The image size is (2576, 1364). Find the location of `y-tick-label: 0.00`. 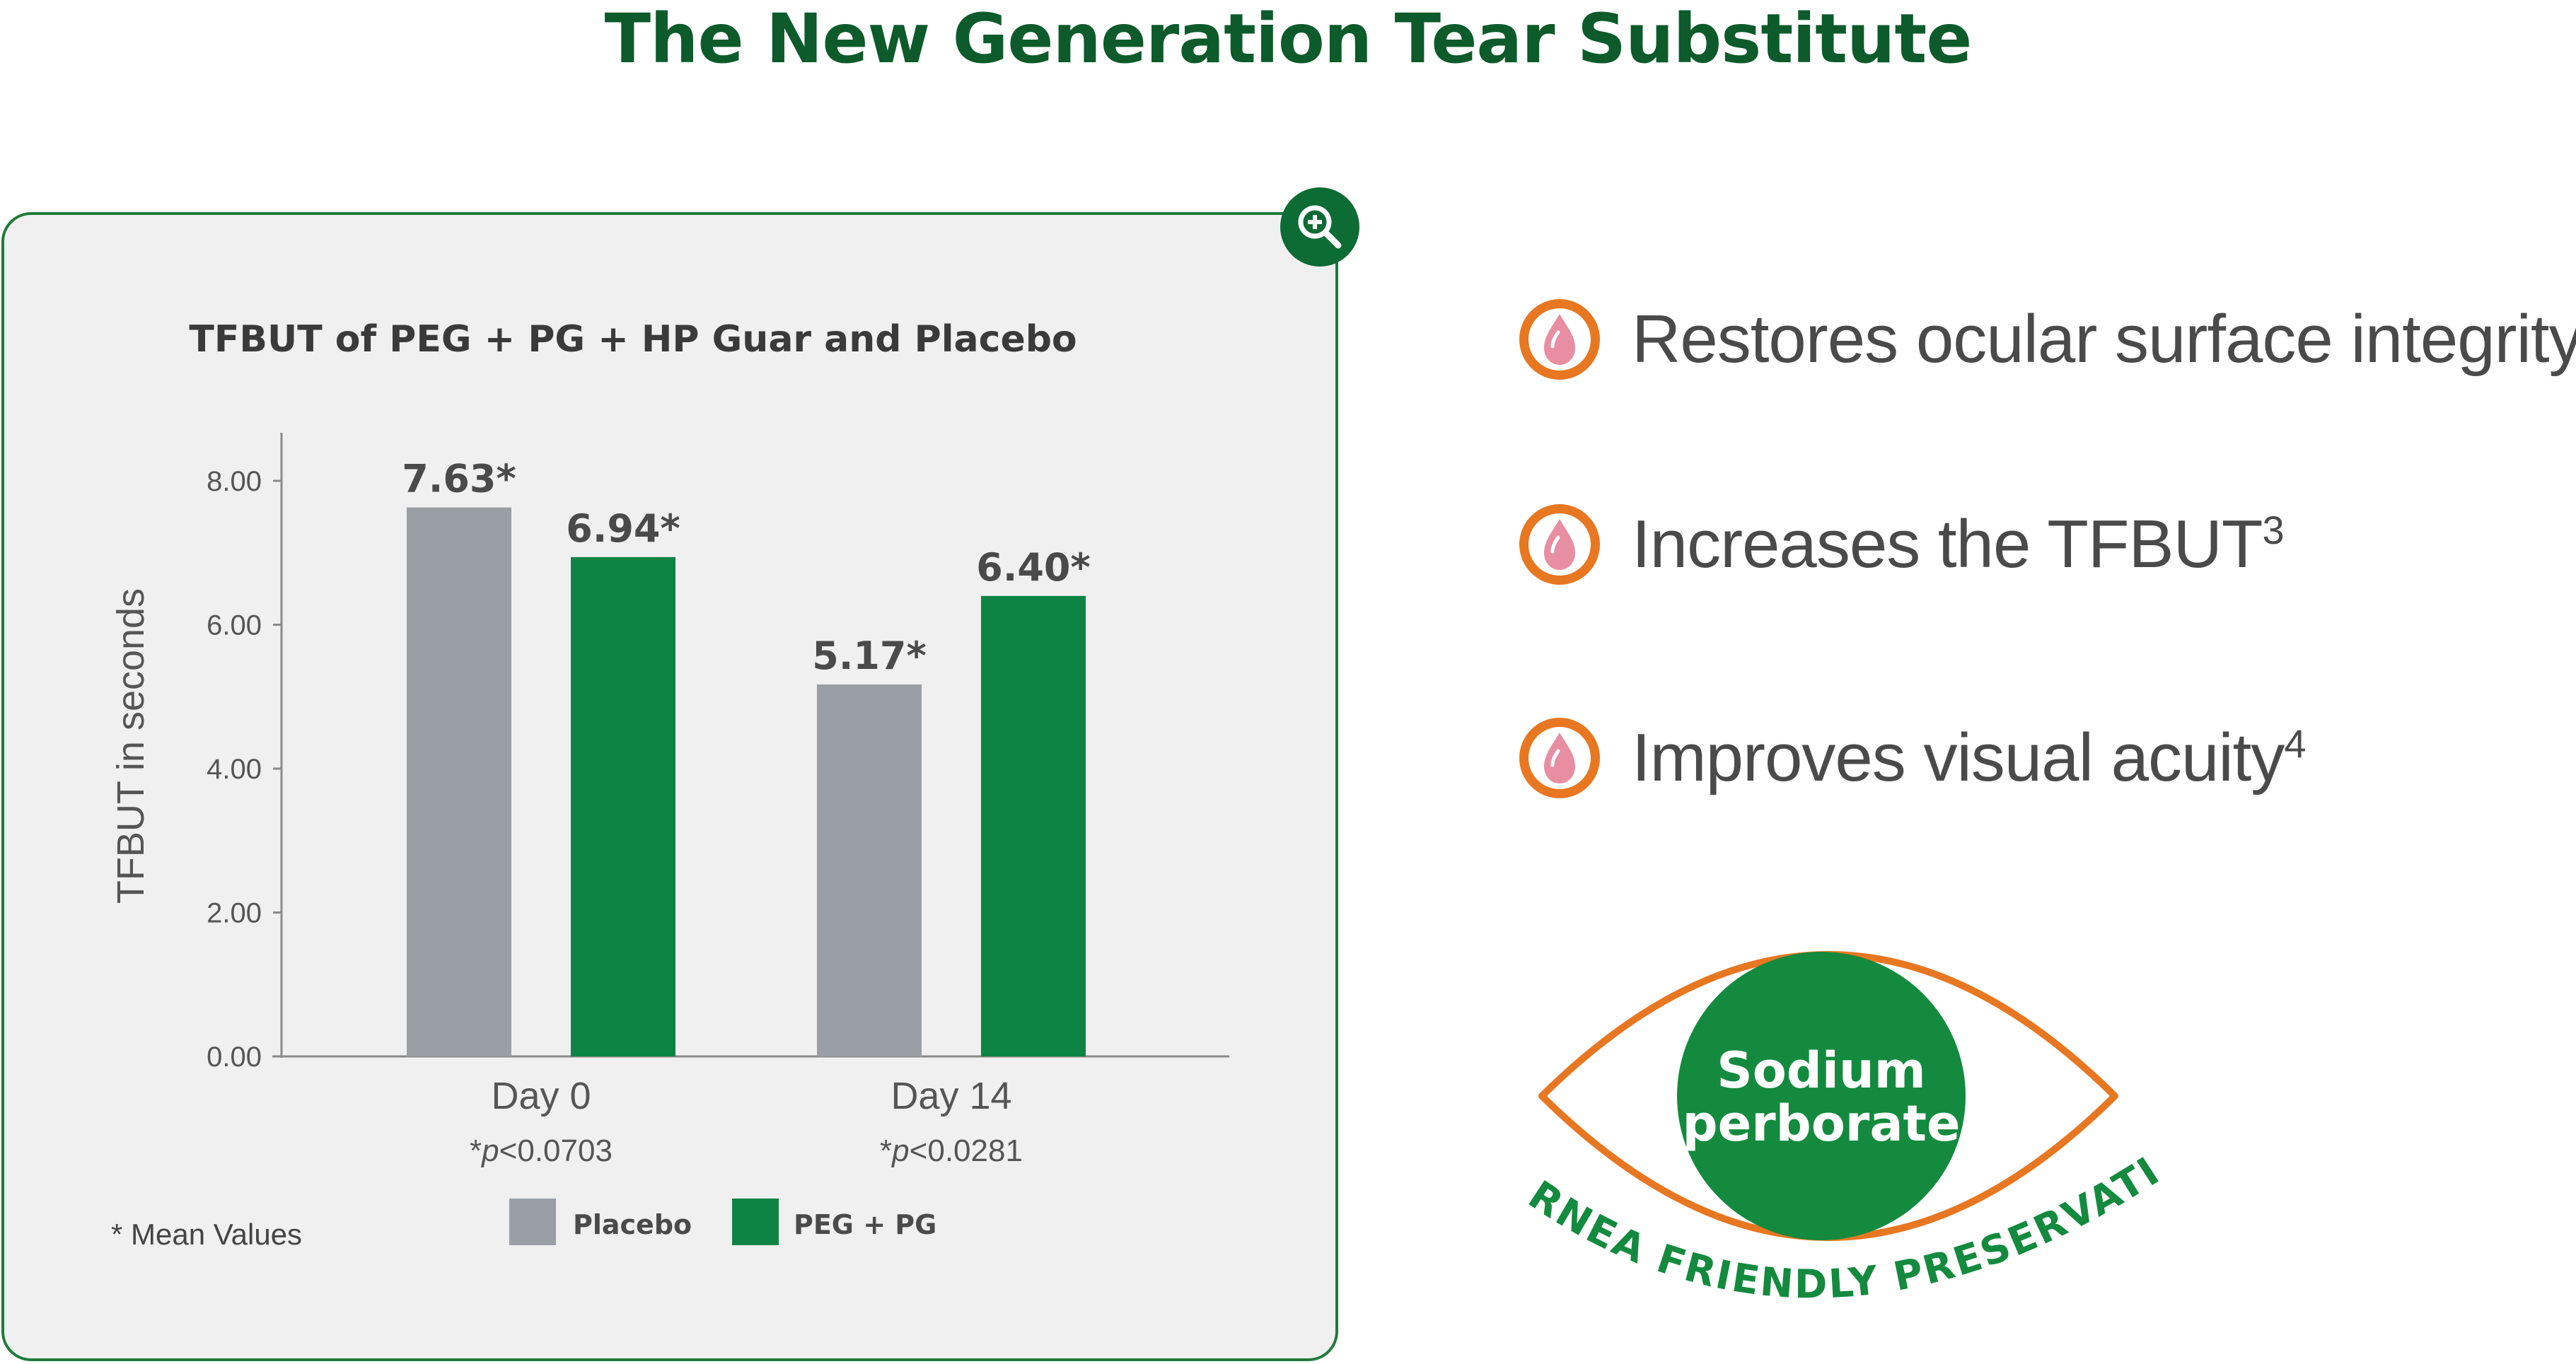

y-tick-label: 0.00 is located at coordinates (234, 1057).